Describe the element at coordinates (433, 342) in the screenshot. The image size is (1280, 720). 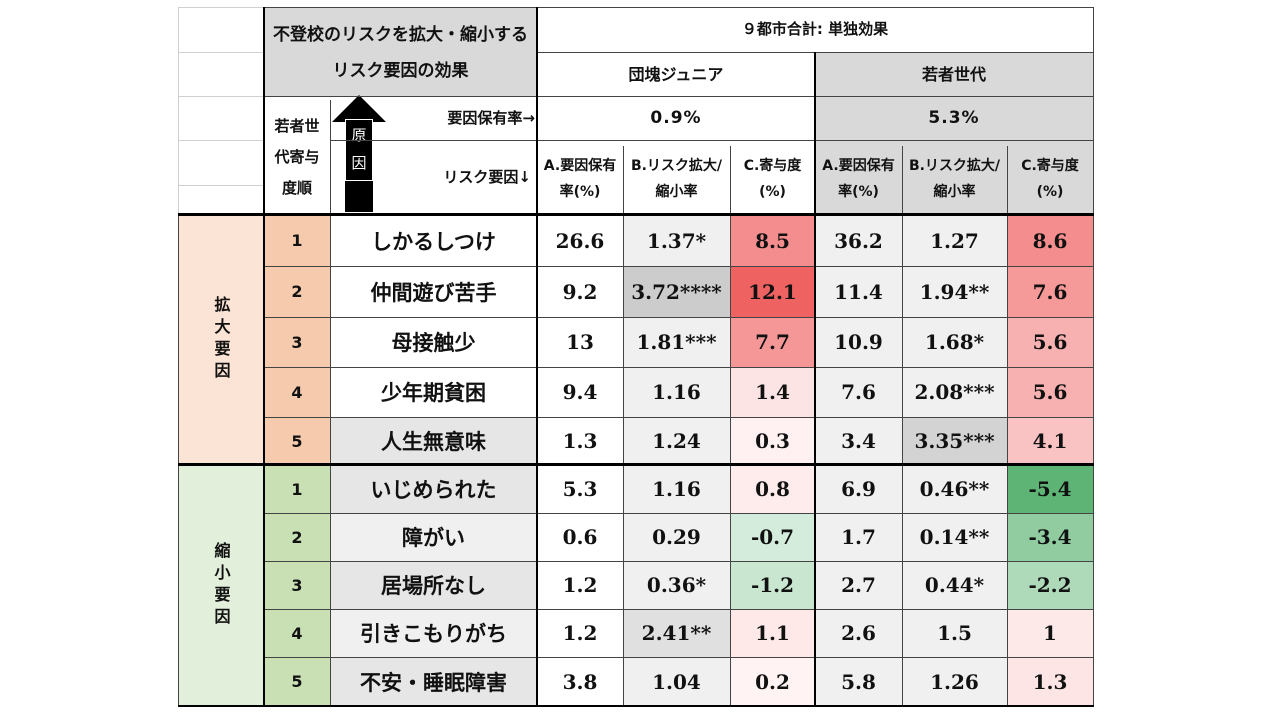
I see `row-factor-name: 母接触少` at that location.